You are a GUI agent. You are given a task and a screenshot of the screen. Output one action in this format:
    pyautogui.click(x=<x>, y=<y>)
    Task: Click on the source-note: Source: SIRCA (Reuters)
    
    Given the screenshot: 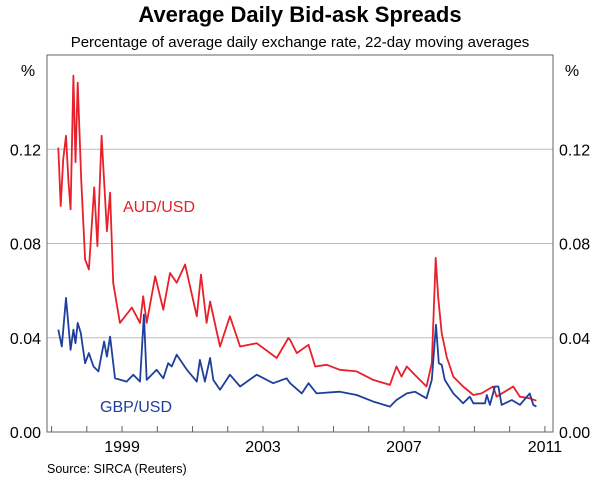 What is the action you would take?
    pyautogui.click(x=117, y=469)
    